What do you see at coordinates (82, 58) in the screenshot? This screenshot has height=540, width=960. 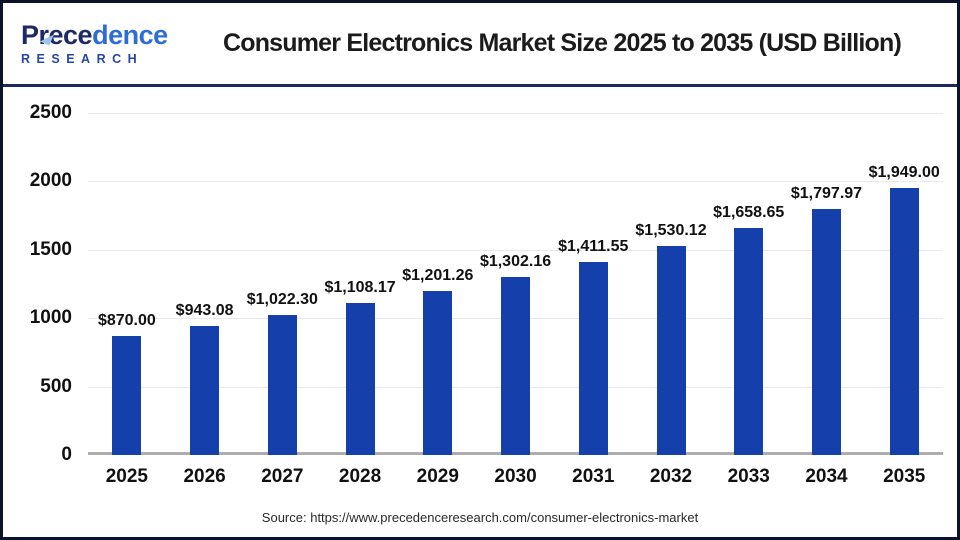 I see `logo-subtext: RESEARCH` at bounding box center [82, 58].